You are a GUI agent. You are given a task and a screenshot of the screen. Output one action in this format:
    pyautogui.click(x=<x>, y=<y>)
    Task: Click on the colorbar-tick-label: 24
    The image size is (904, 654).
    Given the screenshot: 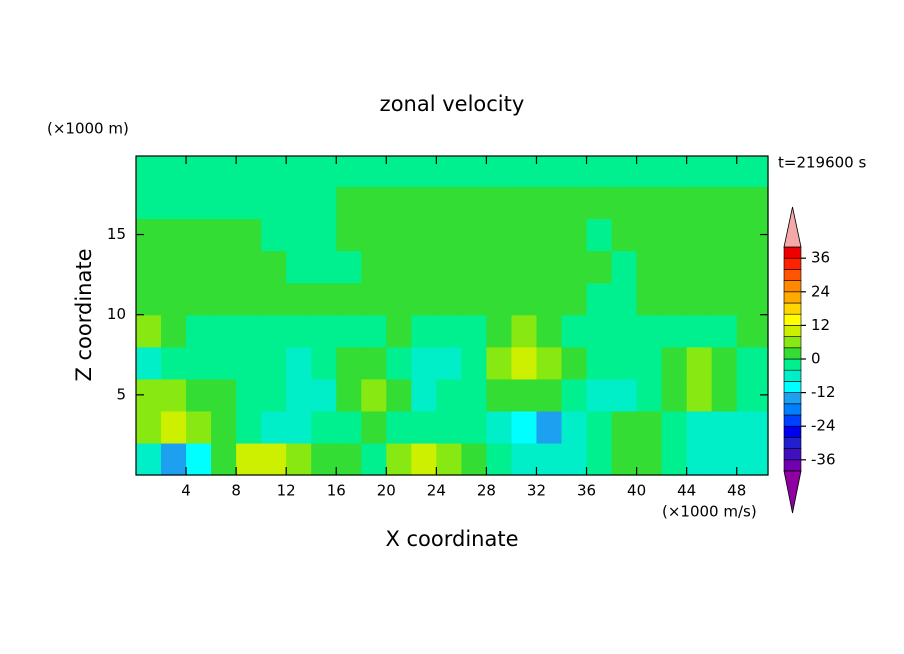 What is the action you would take?
    pyautogui.click(x=820, y=291)
    